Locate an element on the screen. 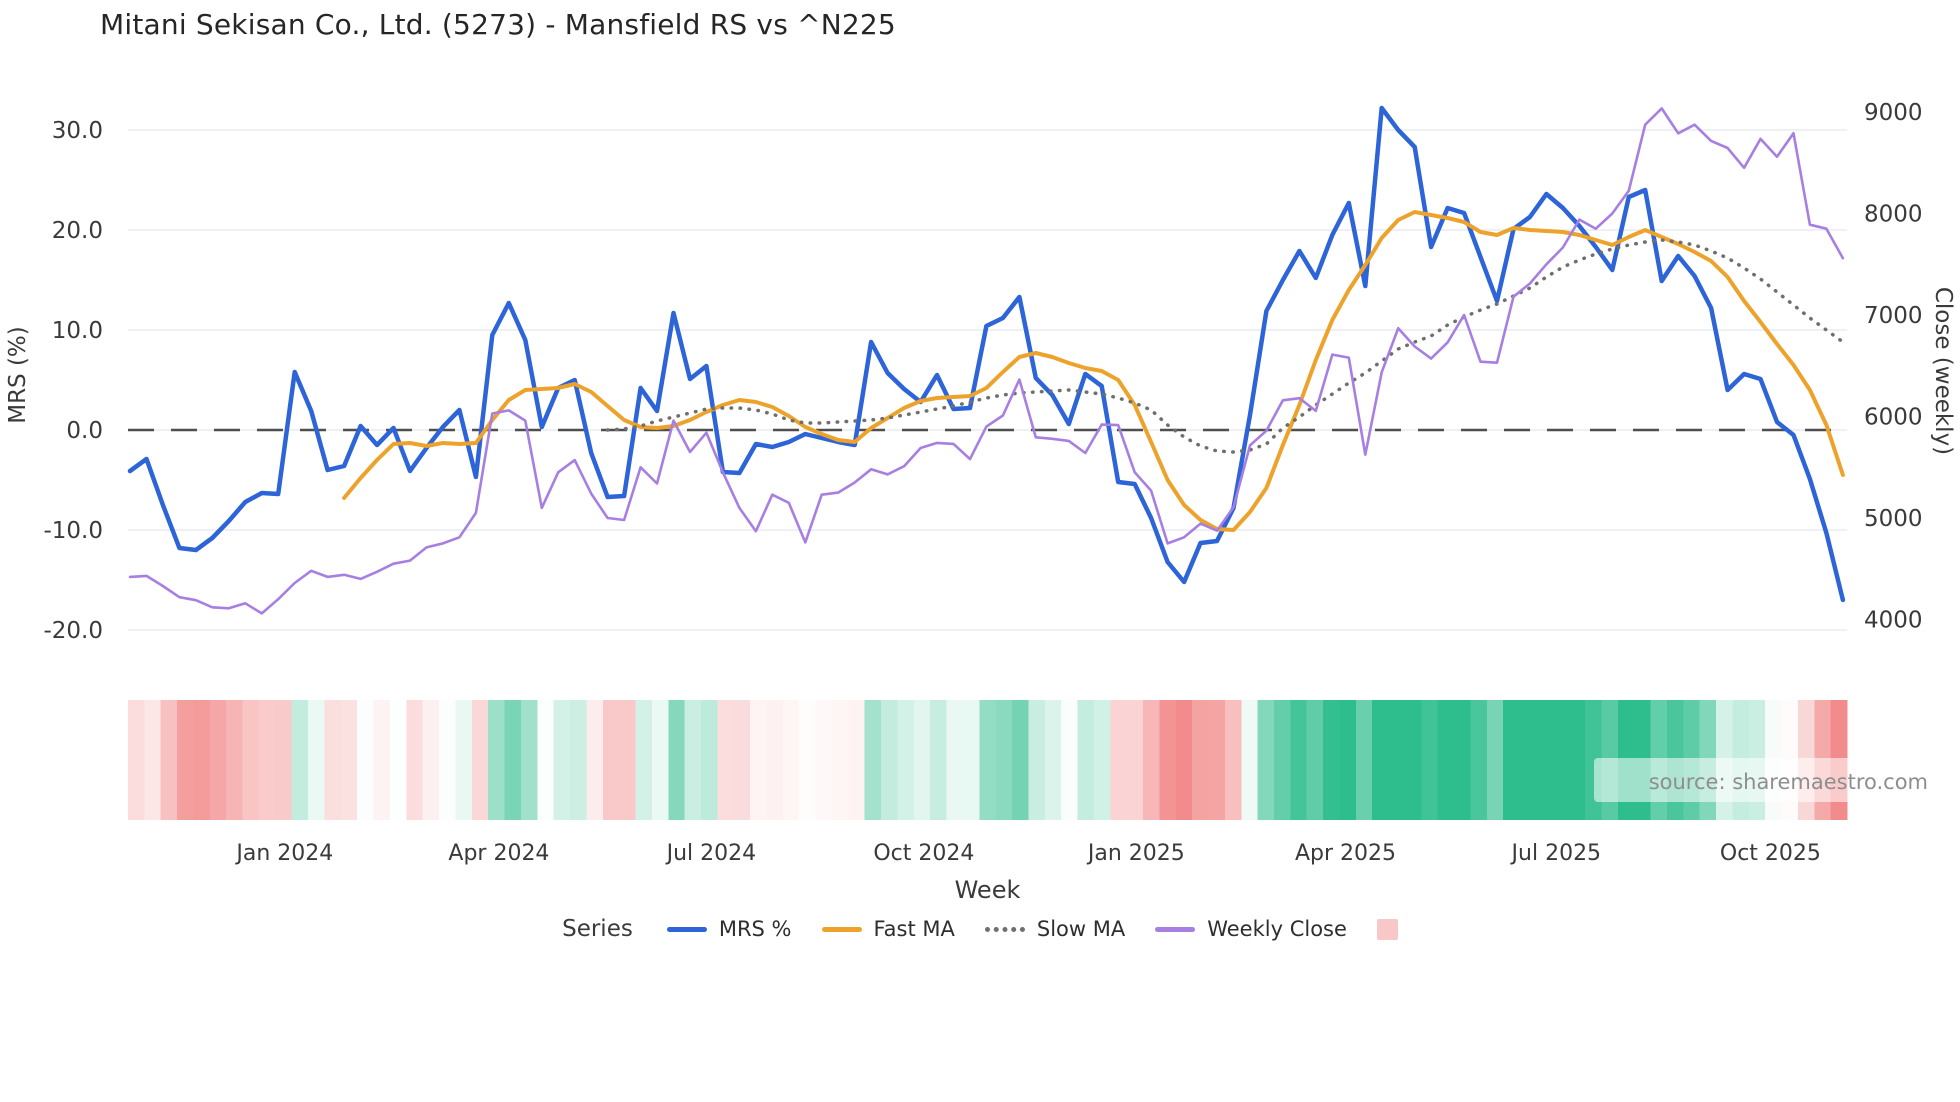  legend-title: Series is located at coordinates (597, 929).